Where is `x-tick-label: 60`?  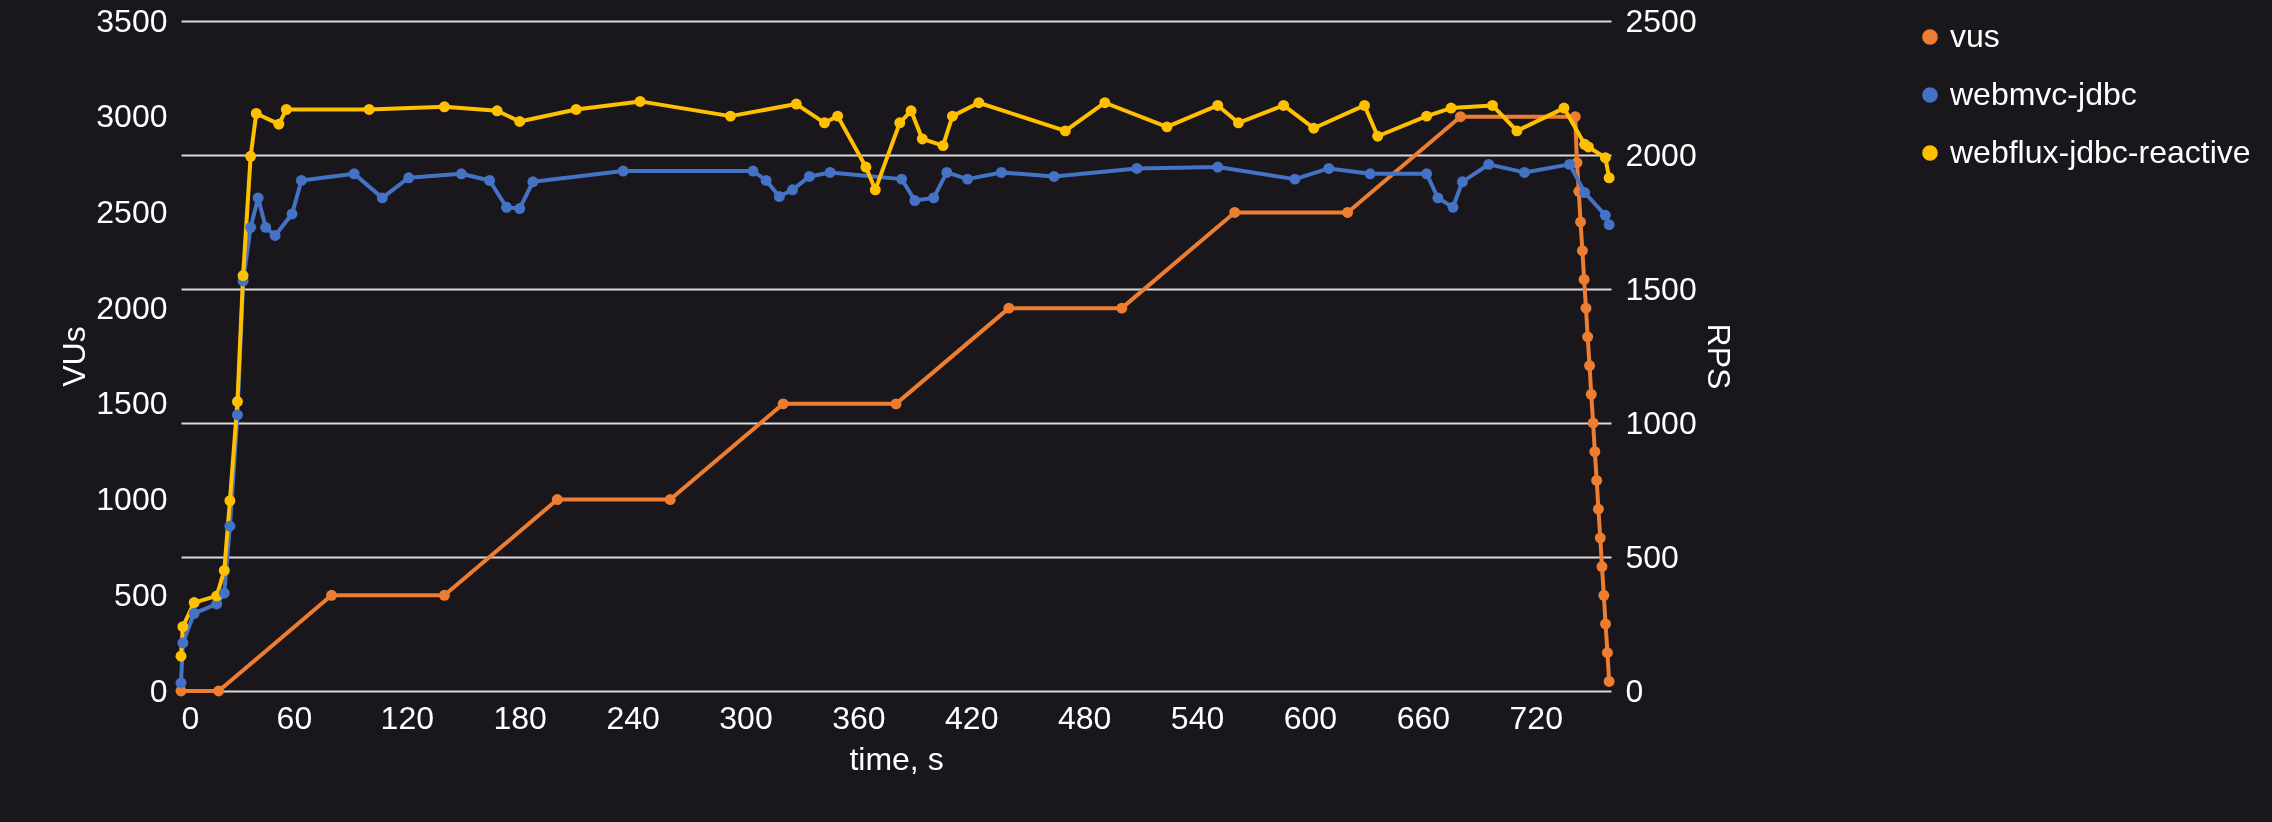 x-tick-label: 60 is located at coordinates (294, 717).